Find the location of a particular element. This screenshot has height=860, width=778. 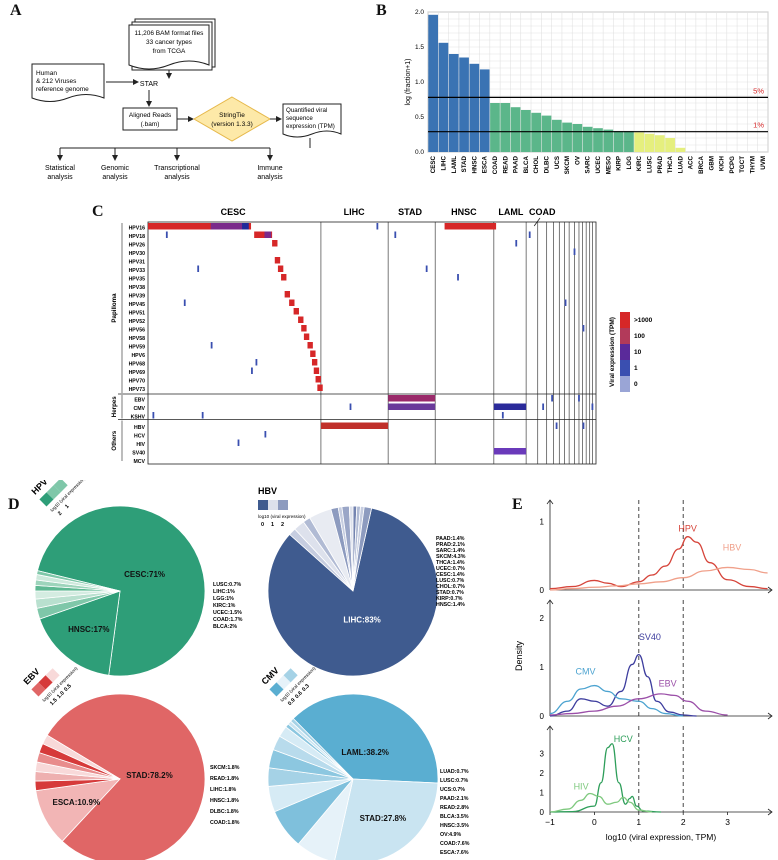

virus-label-ebv: EBV is located at coordinates (139, 401).